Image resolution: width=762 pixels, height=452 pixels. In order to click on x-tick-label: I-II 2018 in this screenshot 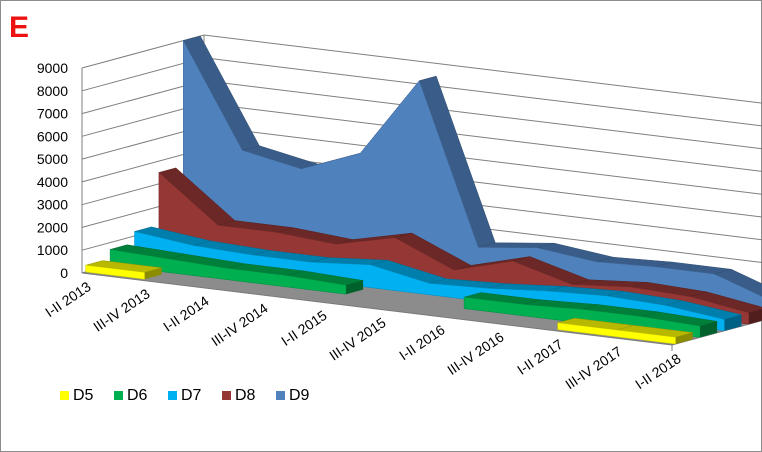, I will do `click(658, 371)`.